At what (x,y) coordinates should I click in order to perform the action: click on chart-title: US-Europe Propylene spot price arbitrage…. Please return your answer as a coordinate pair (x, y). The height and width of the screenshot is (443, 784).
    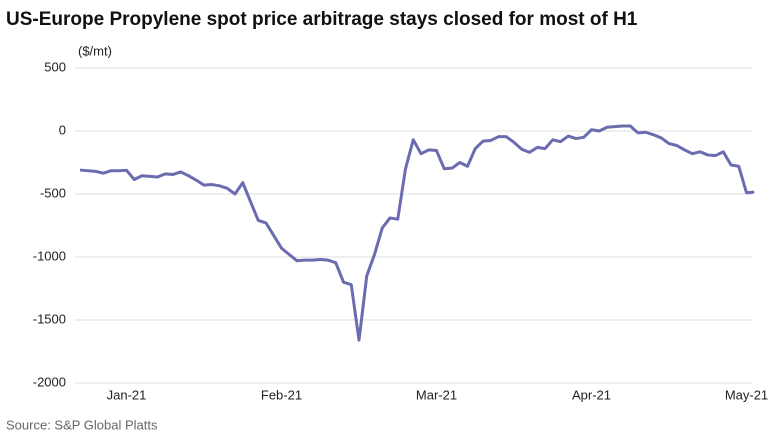
    Looking at the image, I should click on (322, 19).